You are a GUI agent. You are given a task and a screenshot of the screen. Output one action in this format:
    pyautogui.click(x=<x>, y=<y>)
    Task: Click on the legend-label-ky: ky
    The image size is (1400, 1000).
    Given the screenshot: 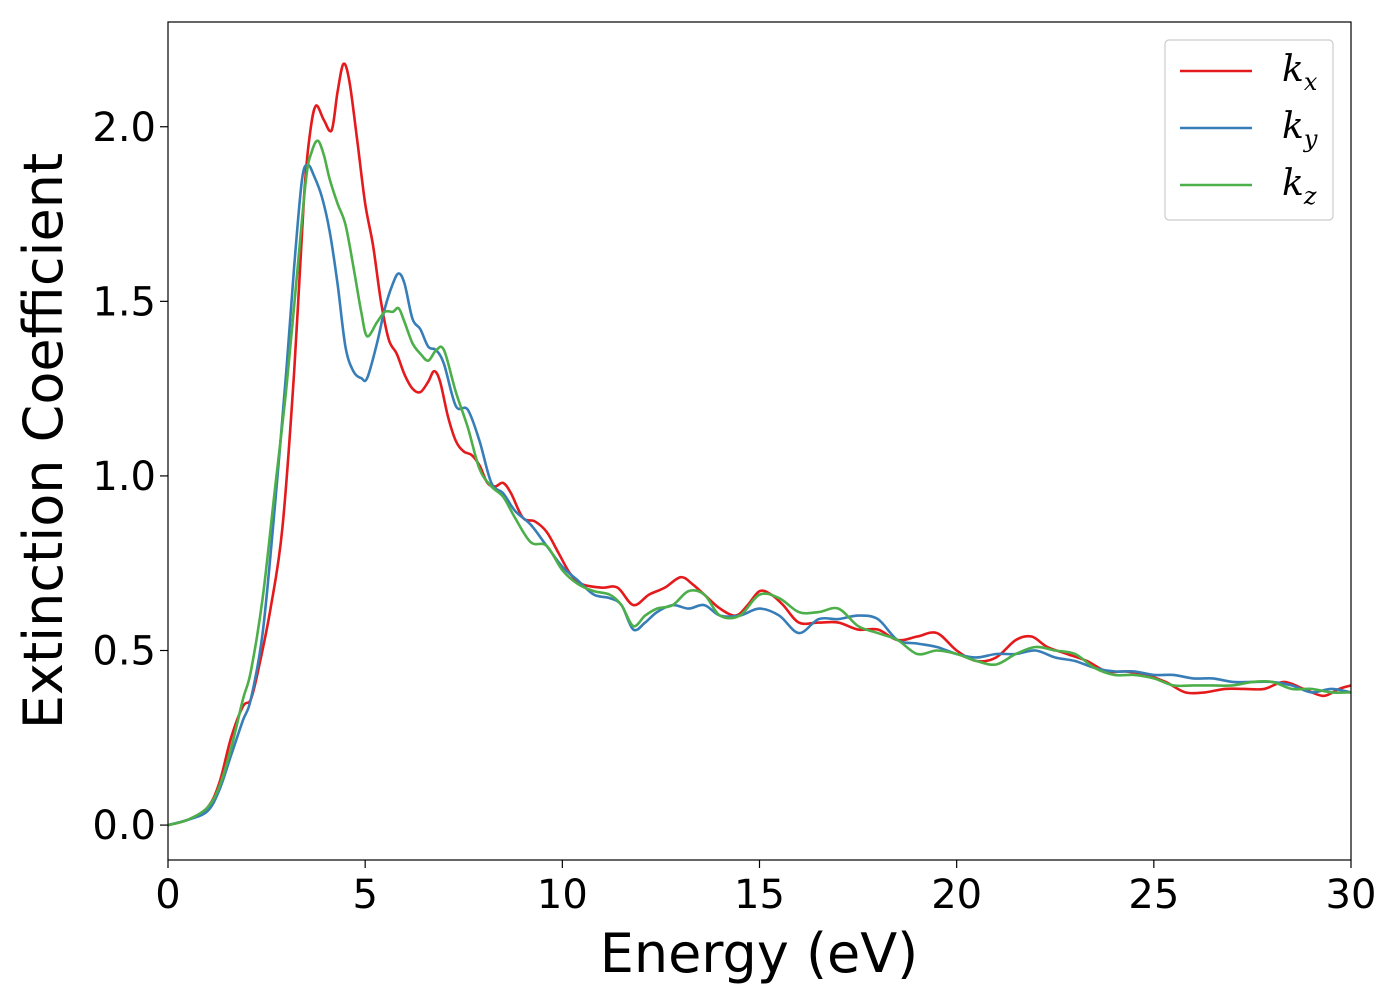 What is the action you would take?
    pyautogui.click(x=1300, y=129)
    